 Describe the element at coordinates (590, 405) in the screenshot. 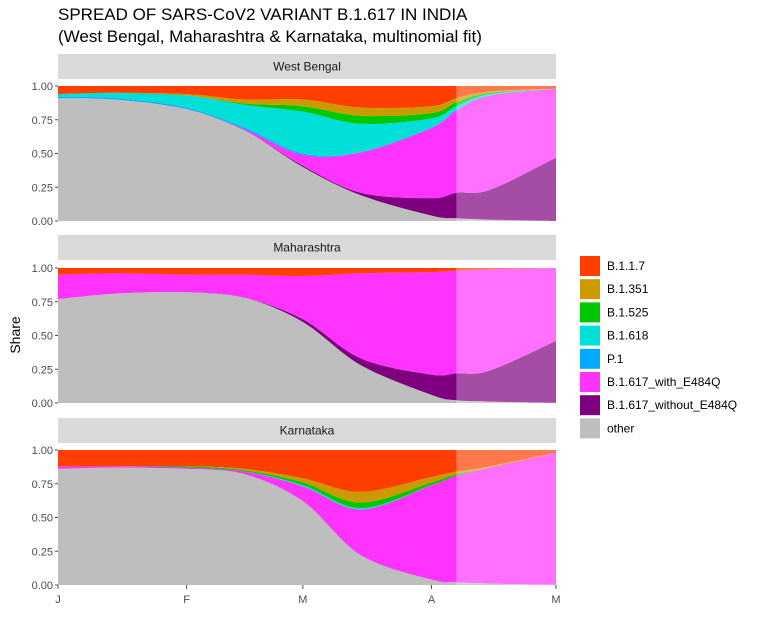

I see `legend-swatch-b-1-617-without-e484q` at that location.